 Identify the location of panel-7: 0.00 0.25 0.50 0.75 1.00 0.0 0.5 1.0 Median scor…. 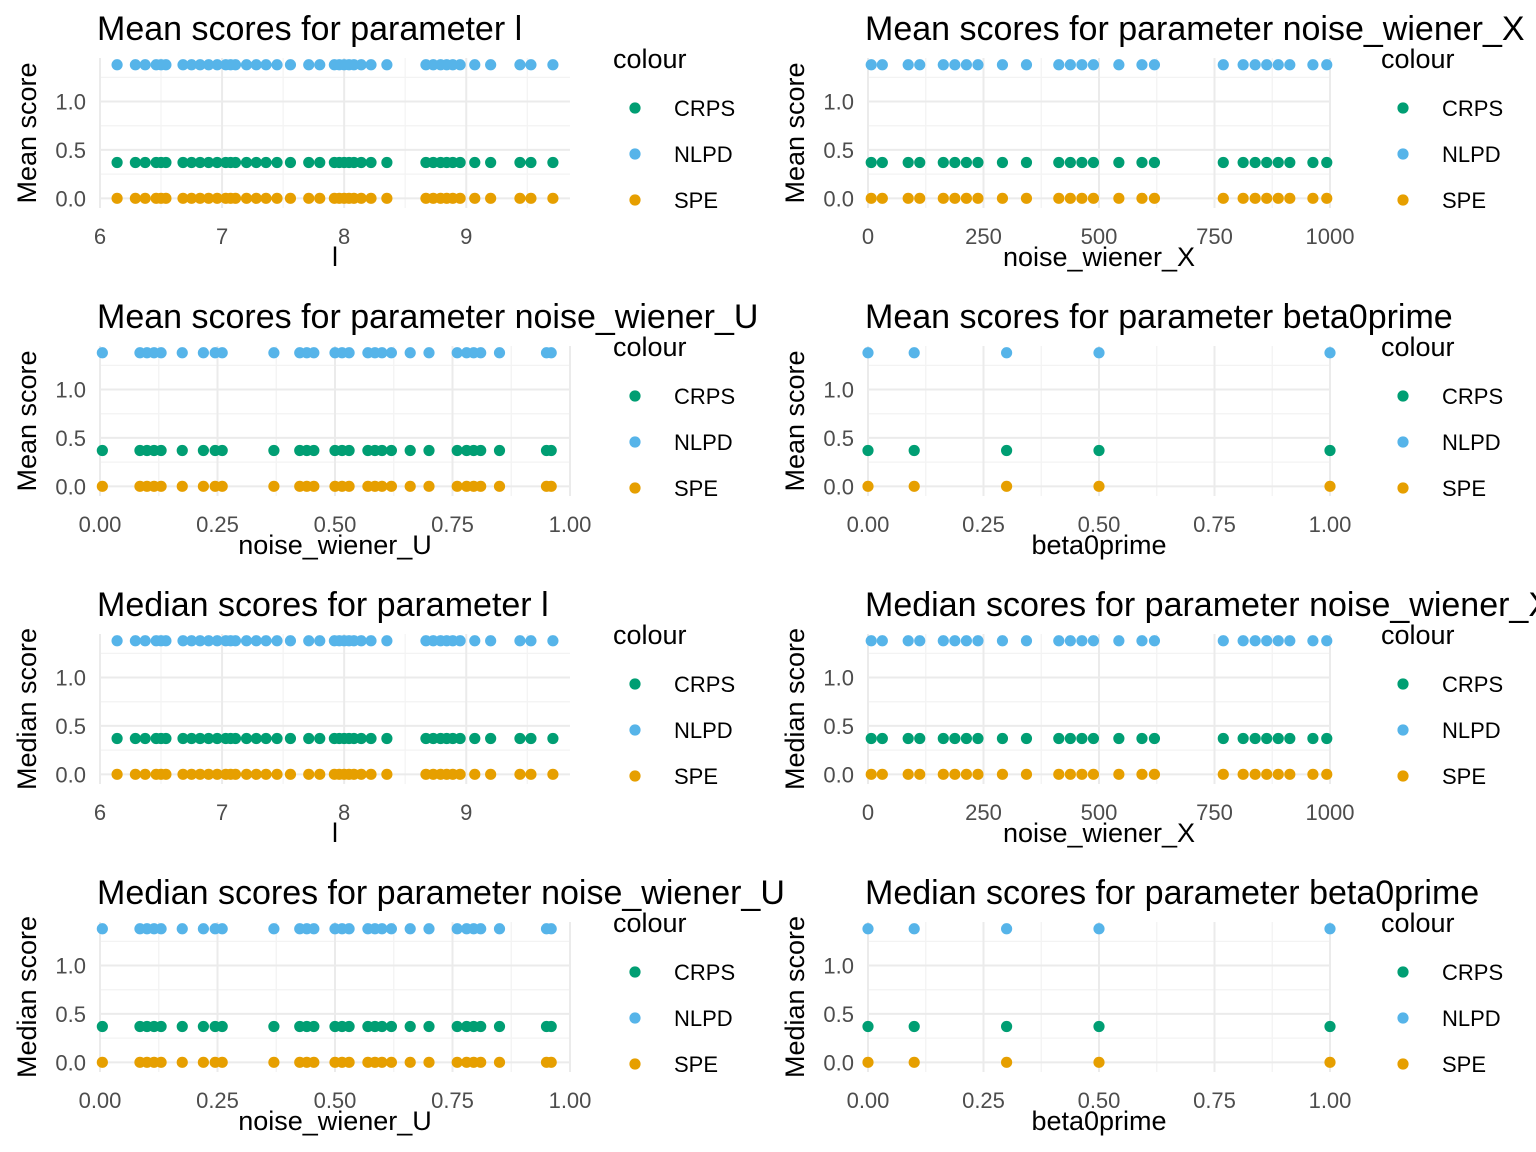
(1141, 1005).